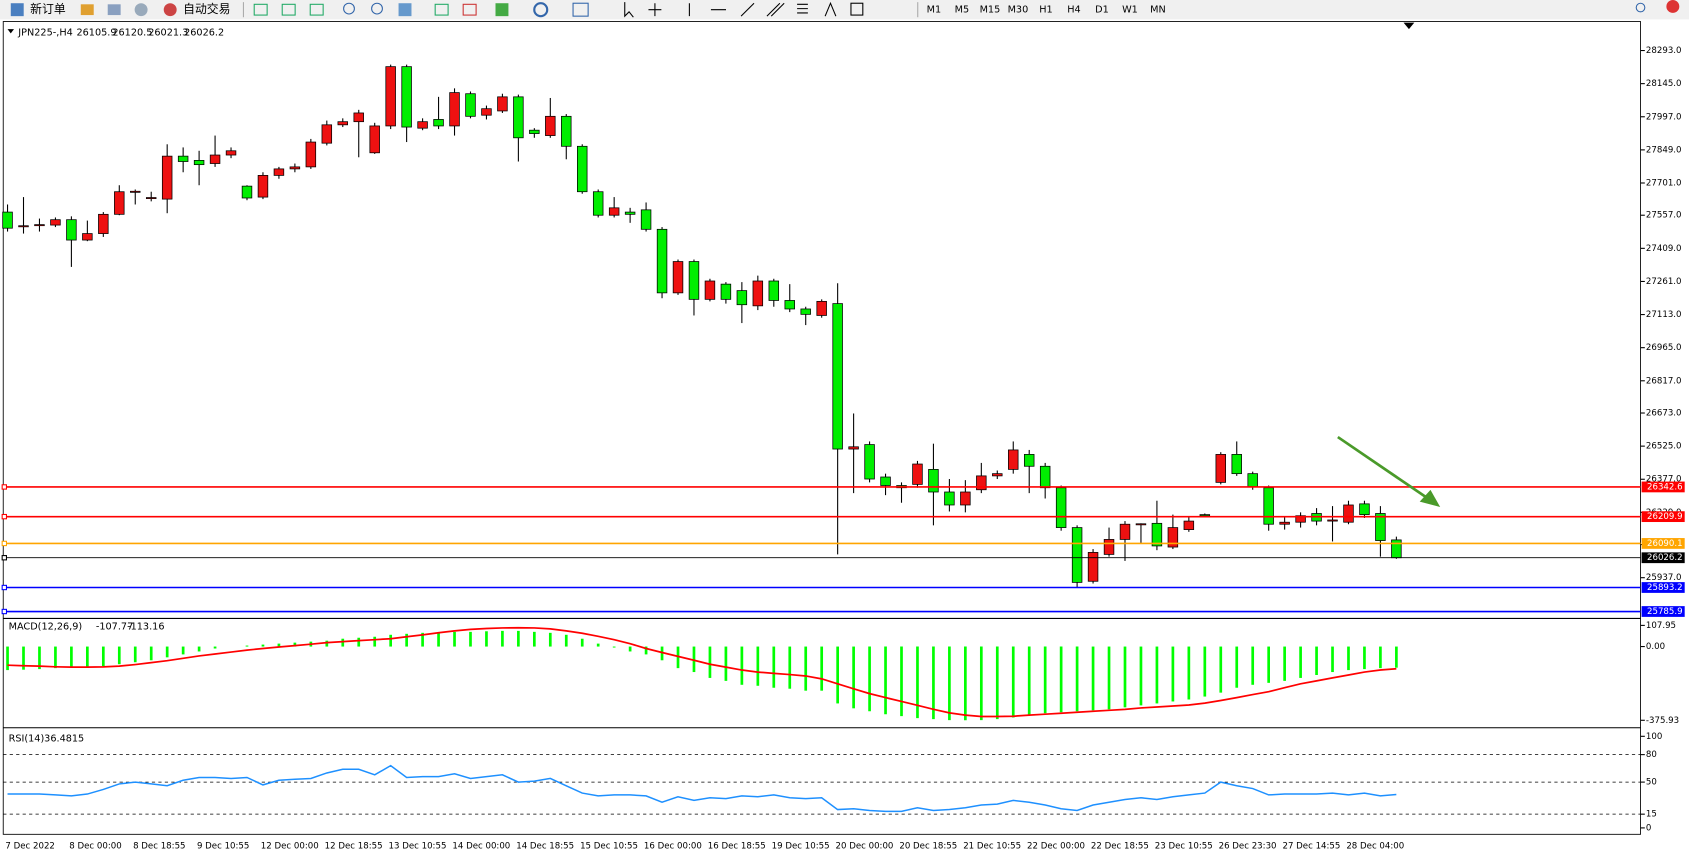 This screenshot has width=1689, height=858. Describe the element at coordinates (775, 9) in the screenshot. I see `channel-tool` at that location.